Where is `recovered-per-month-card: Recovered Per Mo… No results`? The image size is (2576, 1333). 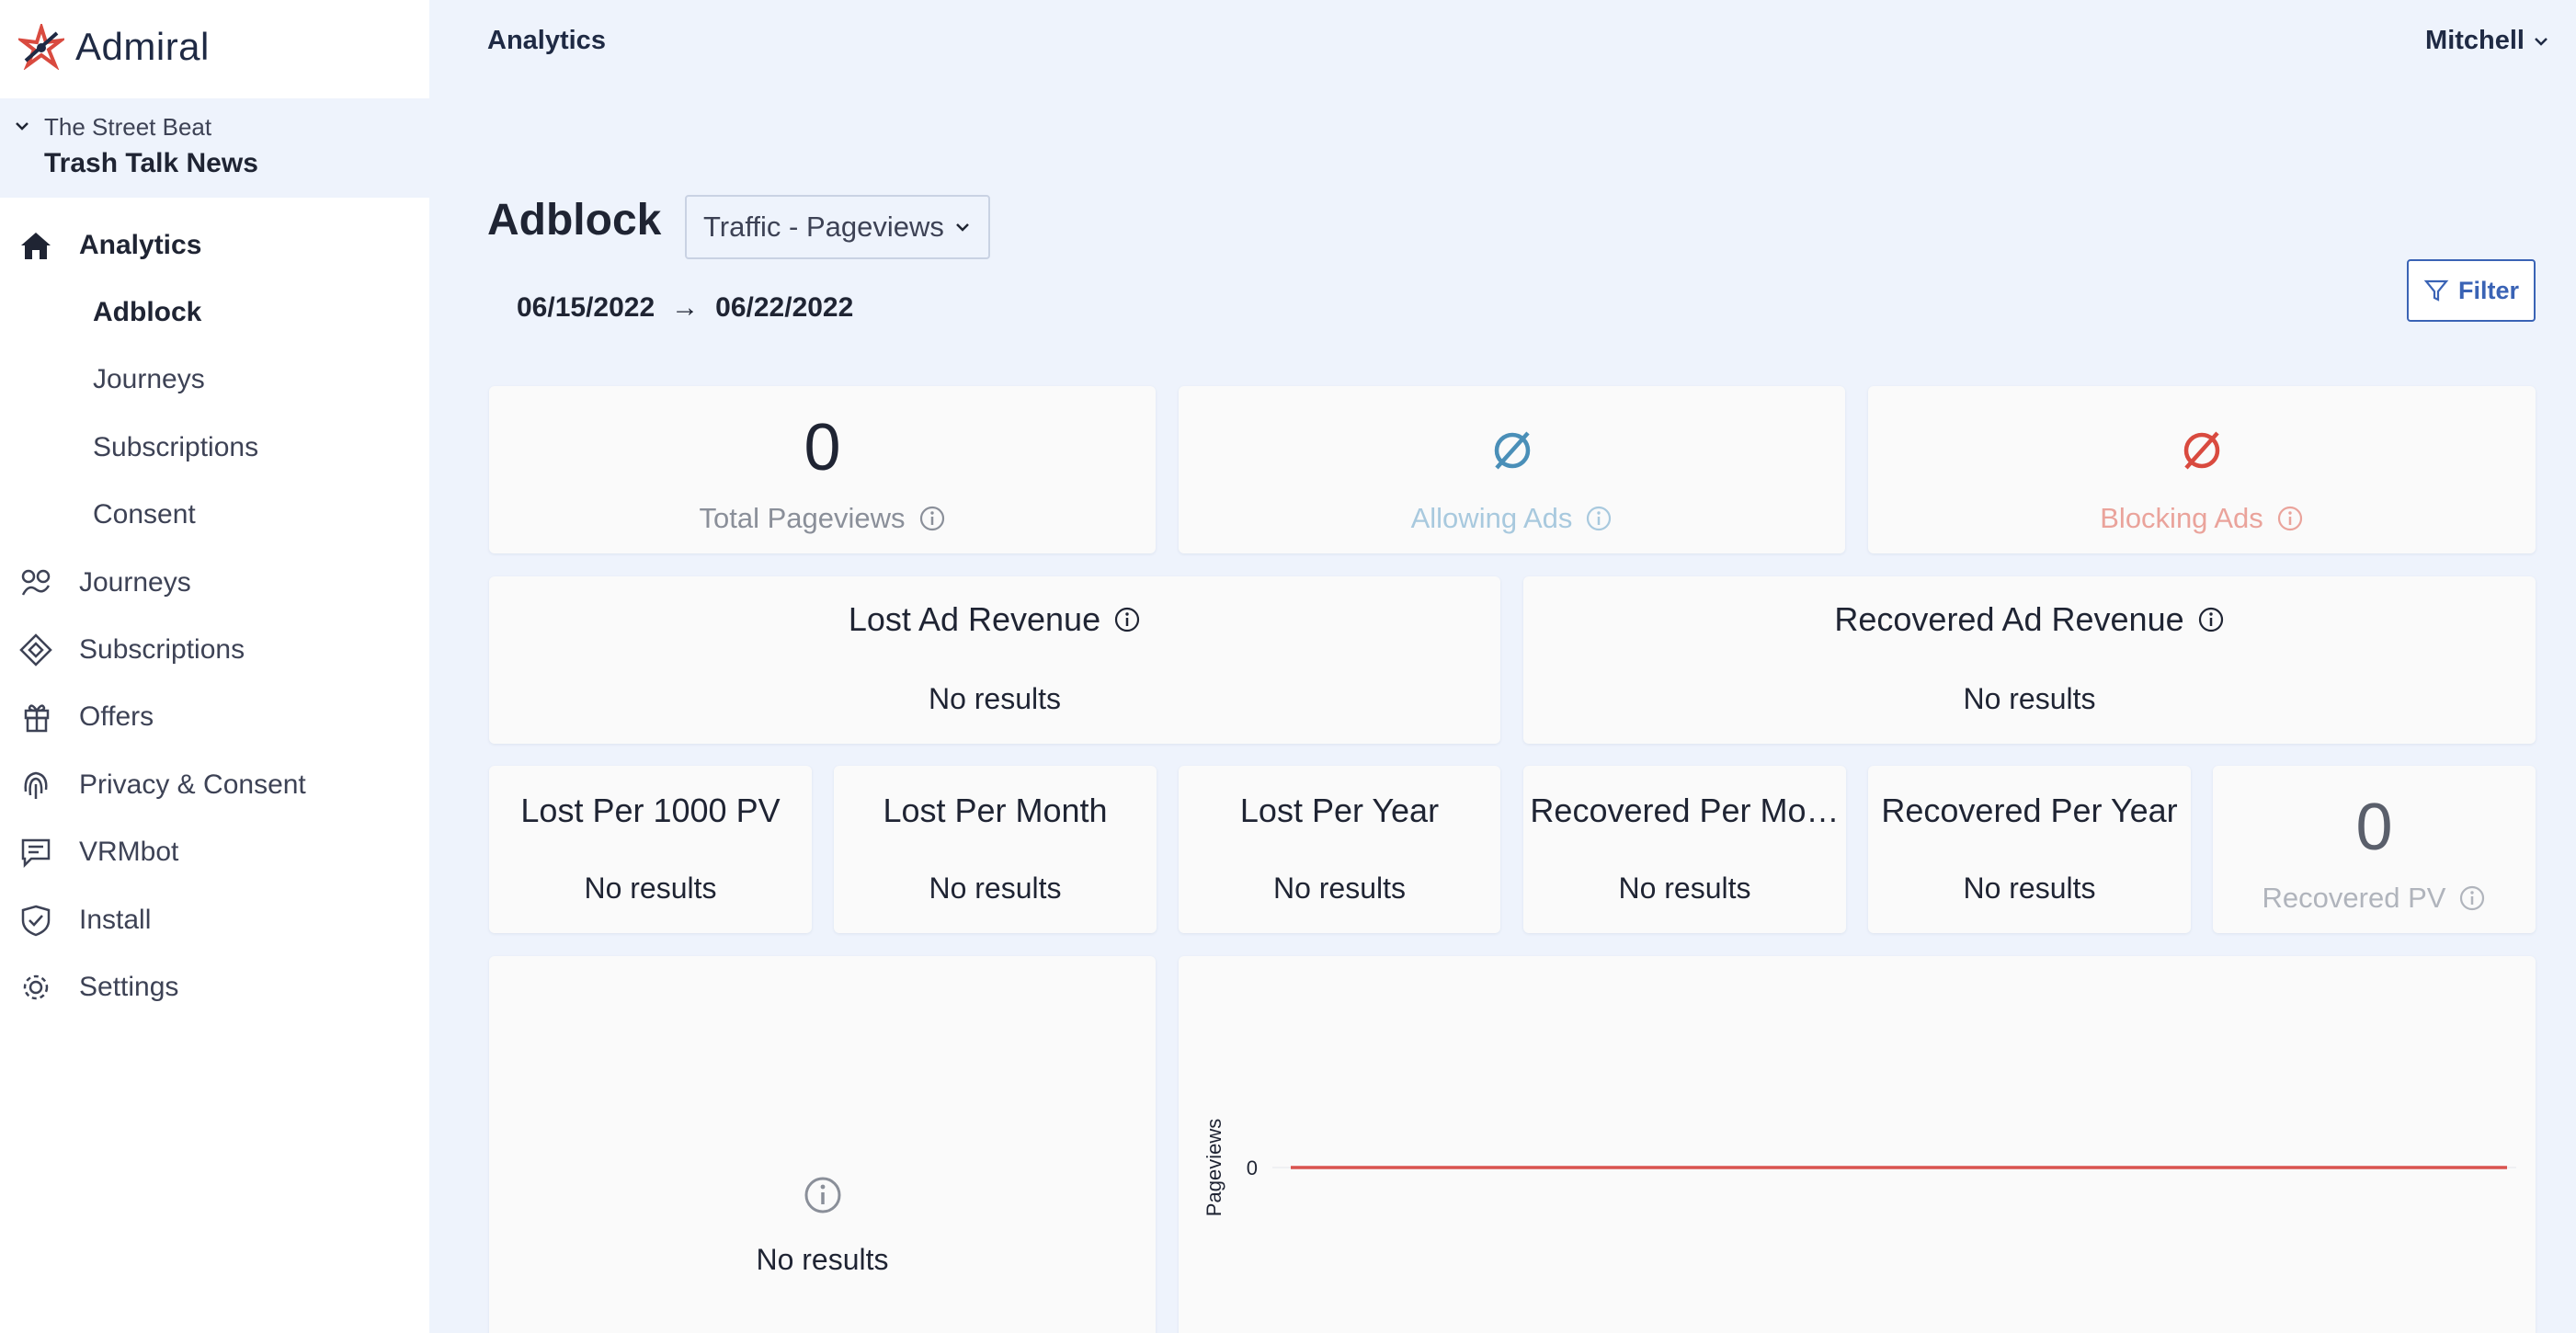 recovered-per-month-card: Recovered Per Mo… No results is located at coordinates (1684, 849).